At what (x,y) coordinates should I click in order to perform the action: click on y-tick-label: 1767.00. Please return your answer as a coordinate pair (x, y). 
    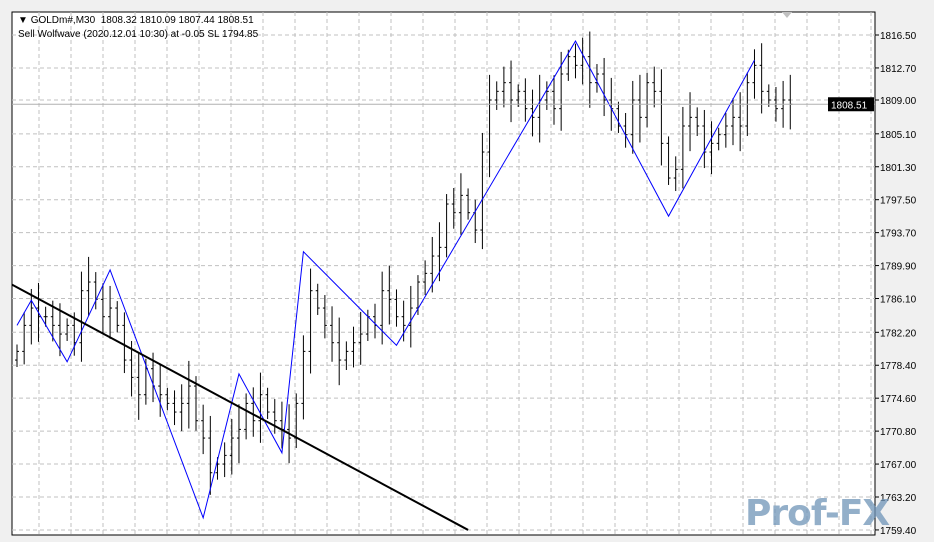
    Looking at the image, I should click on (898, 465).